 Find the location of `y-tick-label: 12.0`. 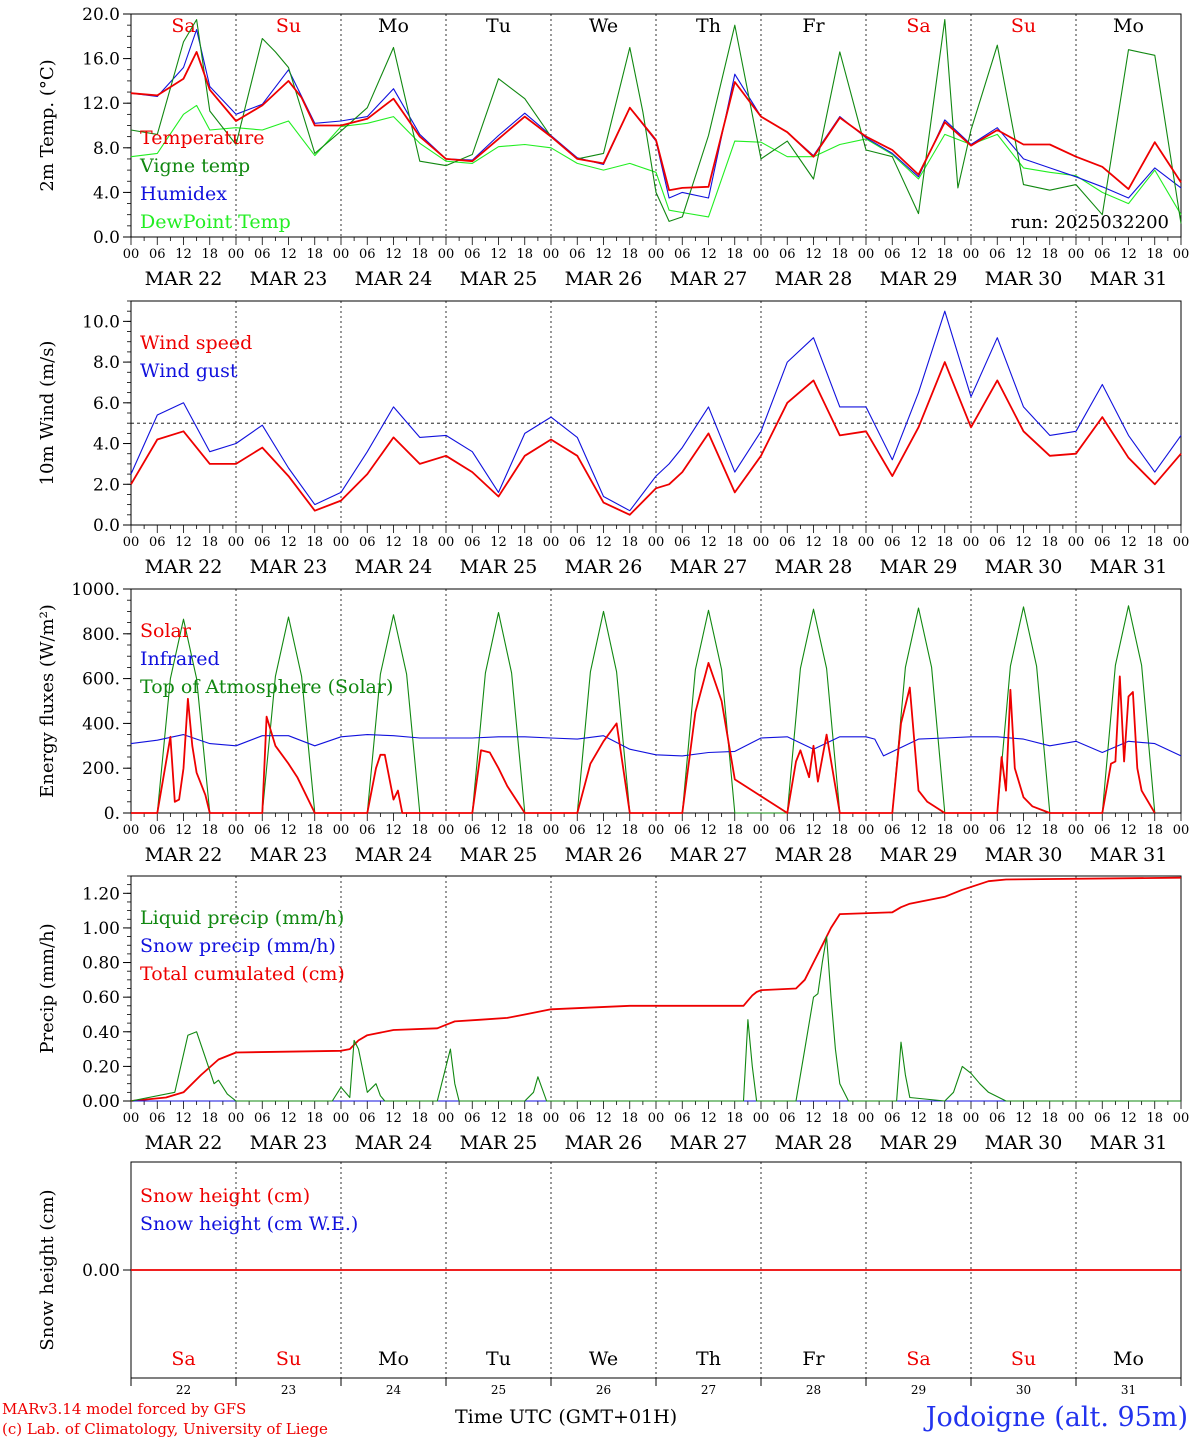

y-tick-label: 12.0 is located at coordinates (101, 104).